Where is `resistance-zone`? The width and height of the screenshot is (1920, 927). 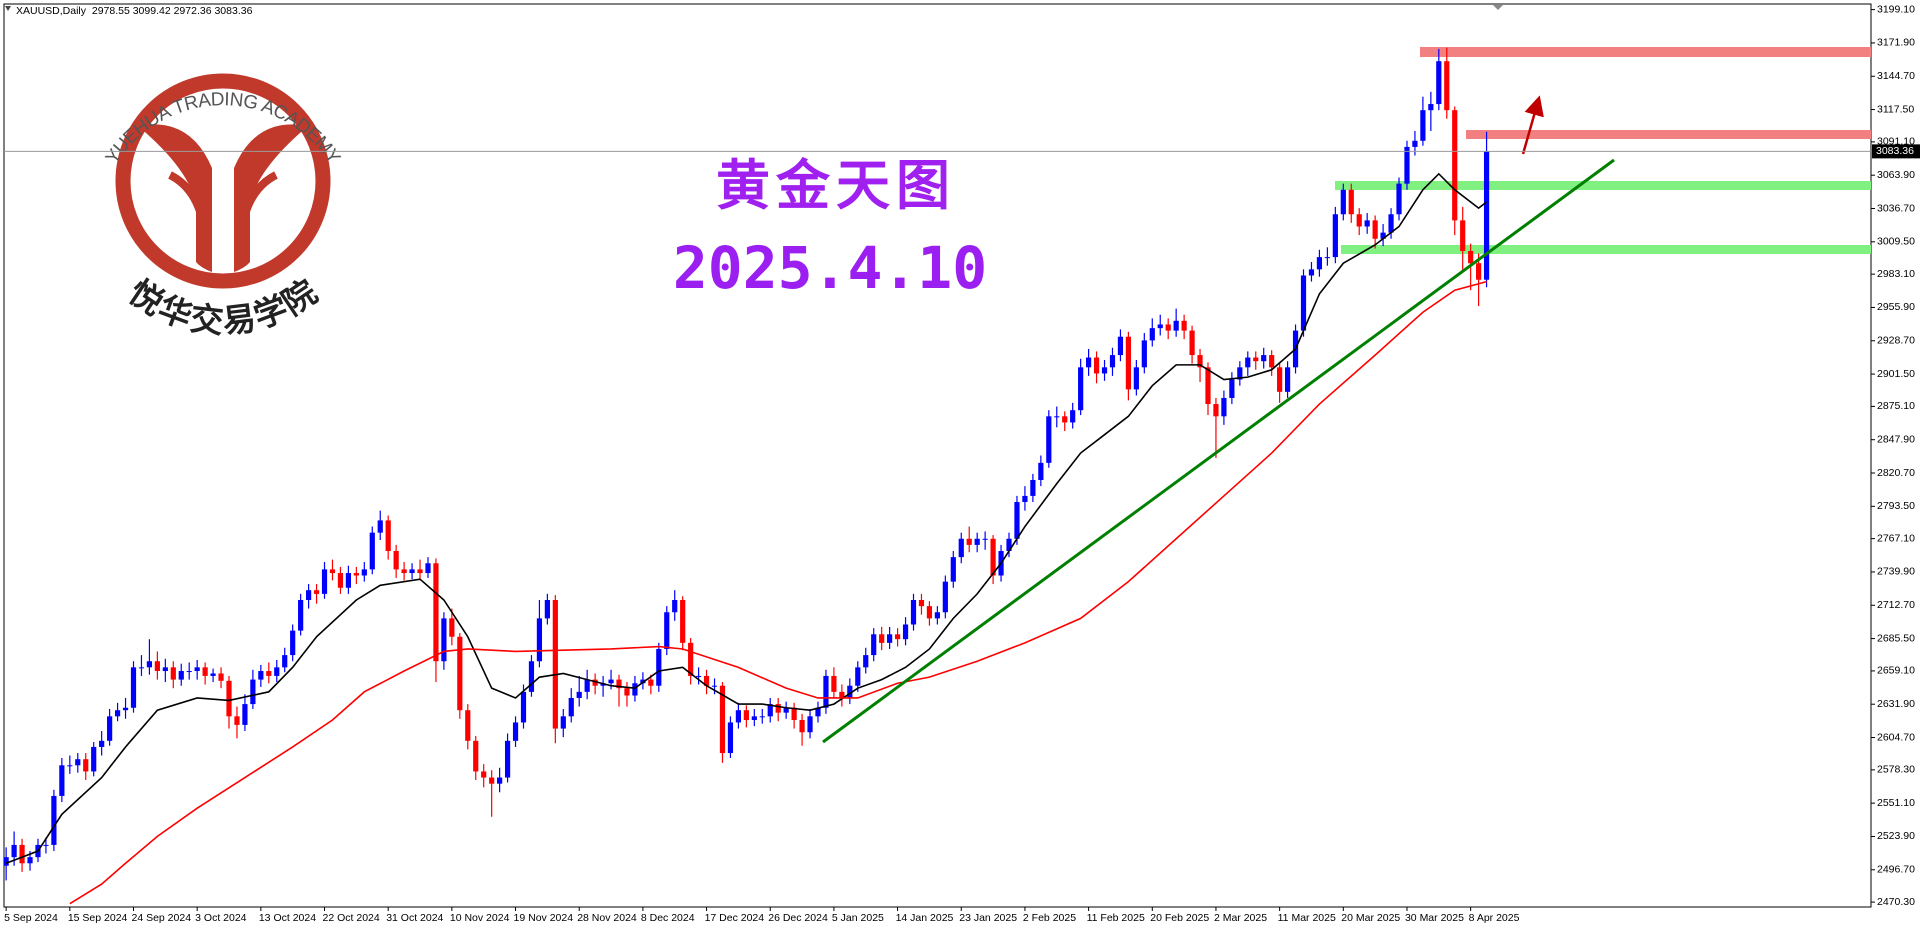 resistance-zone is located at coordinates (1668, 134).